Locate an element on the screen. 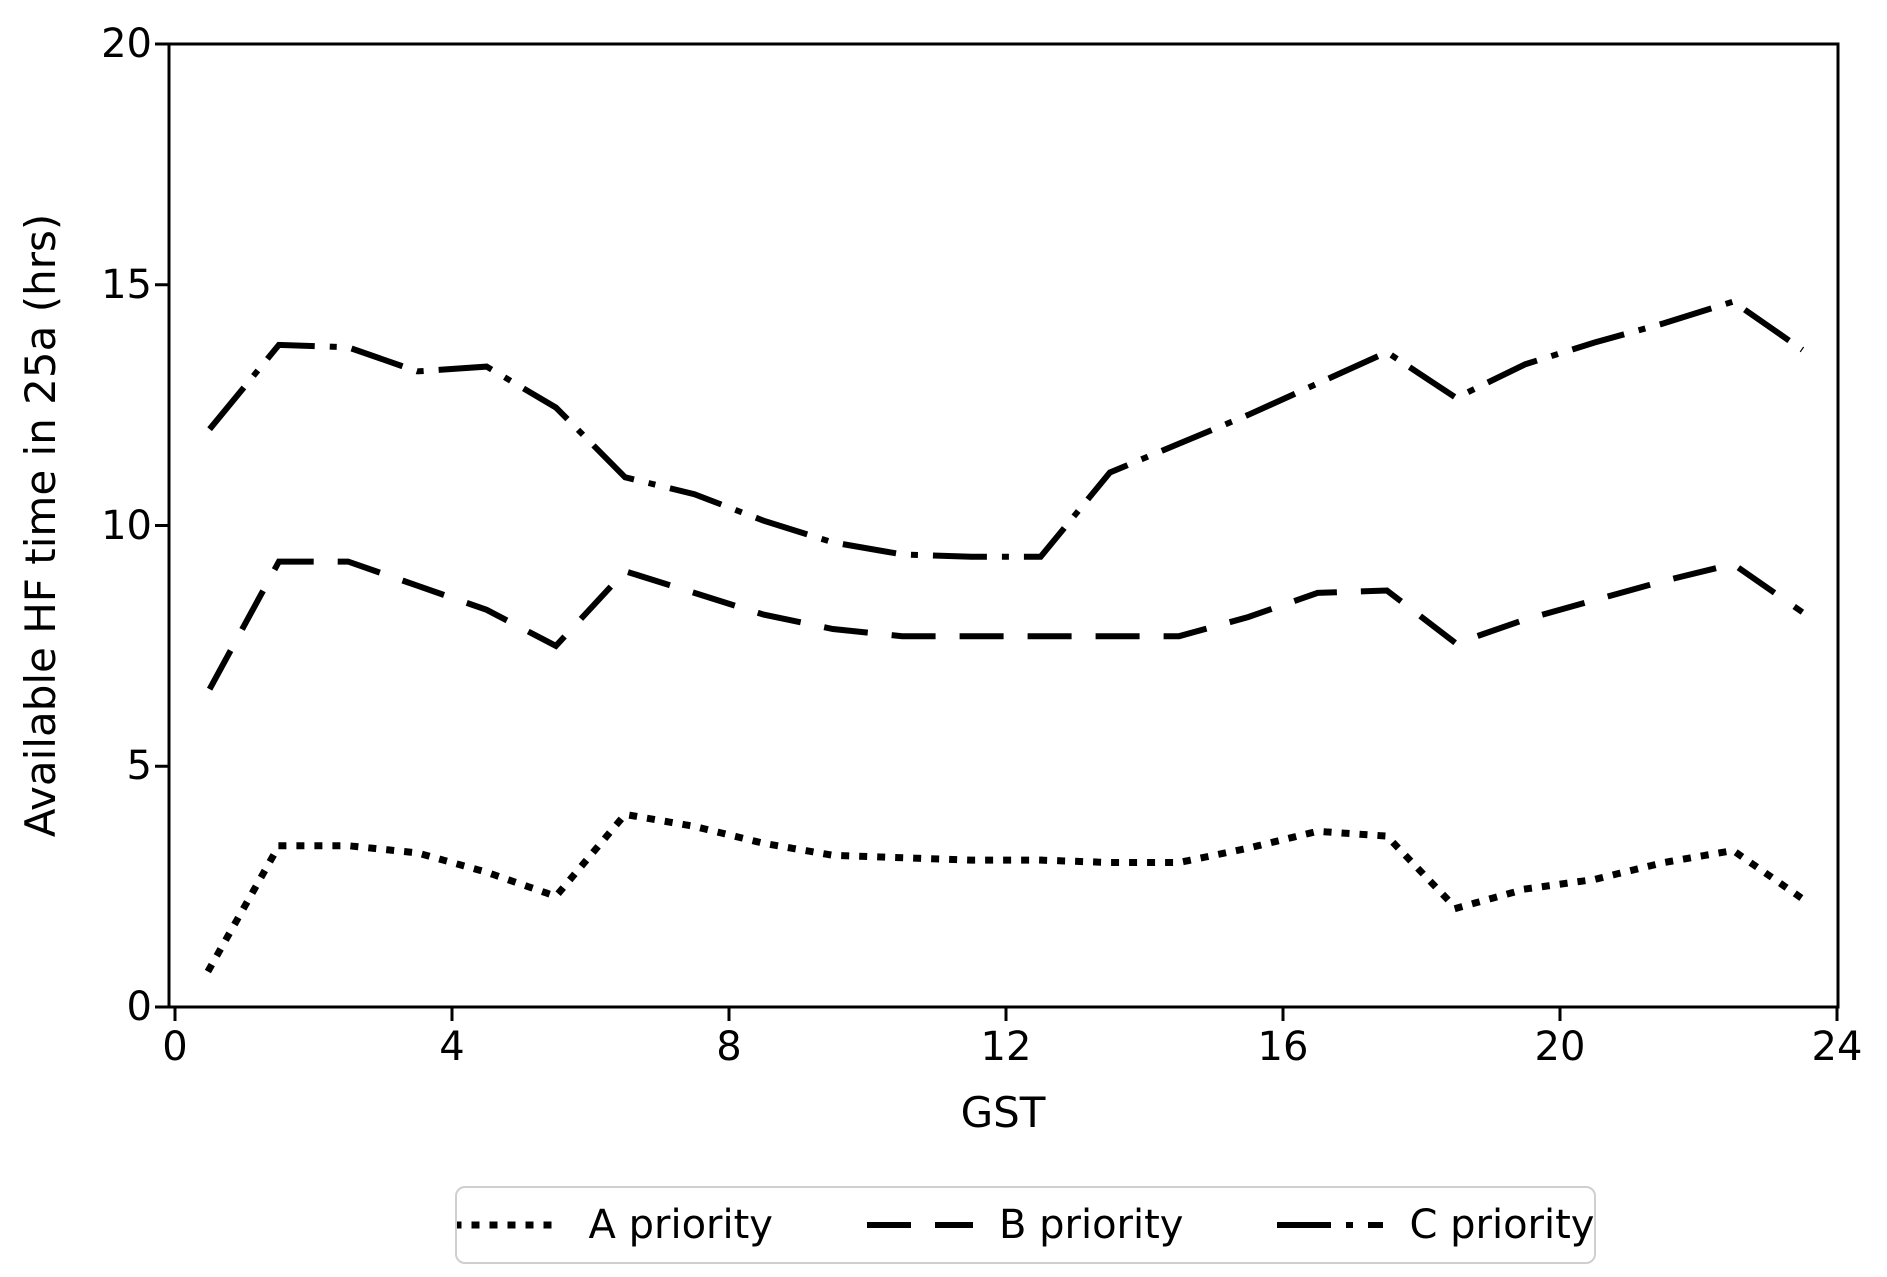  y-tick-label: 20 is located at coordinates (126, 44).